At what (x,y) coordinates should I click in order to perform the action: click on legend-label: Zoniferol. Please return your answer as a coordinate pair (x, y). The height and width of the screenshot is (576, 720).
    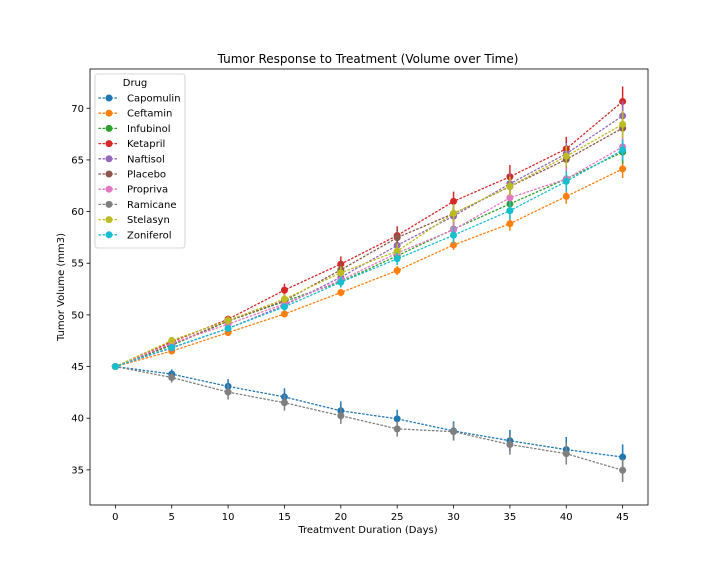
    Looking at the image, I should click on (149, 235).